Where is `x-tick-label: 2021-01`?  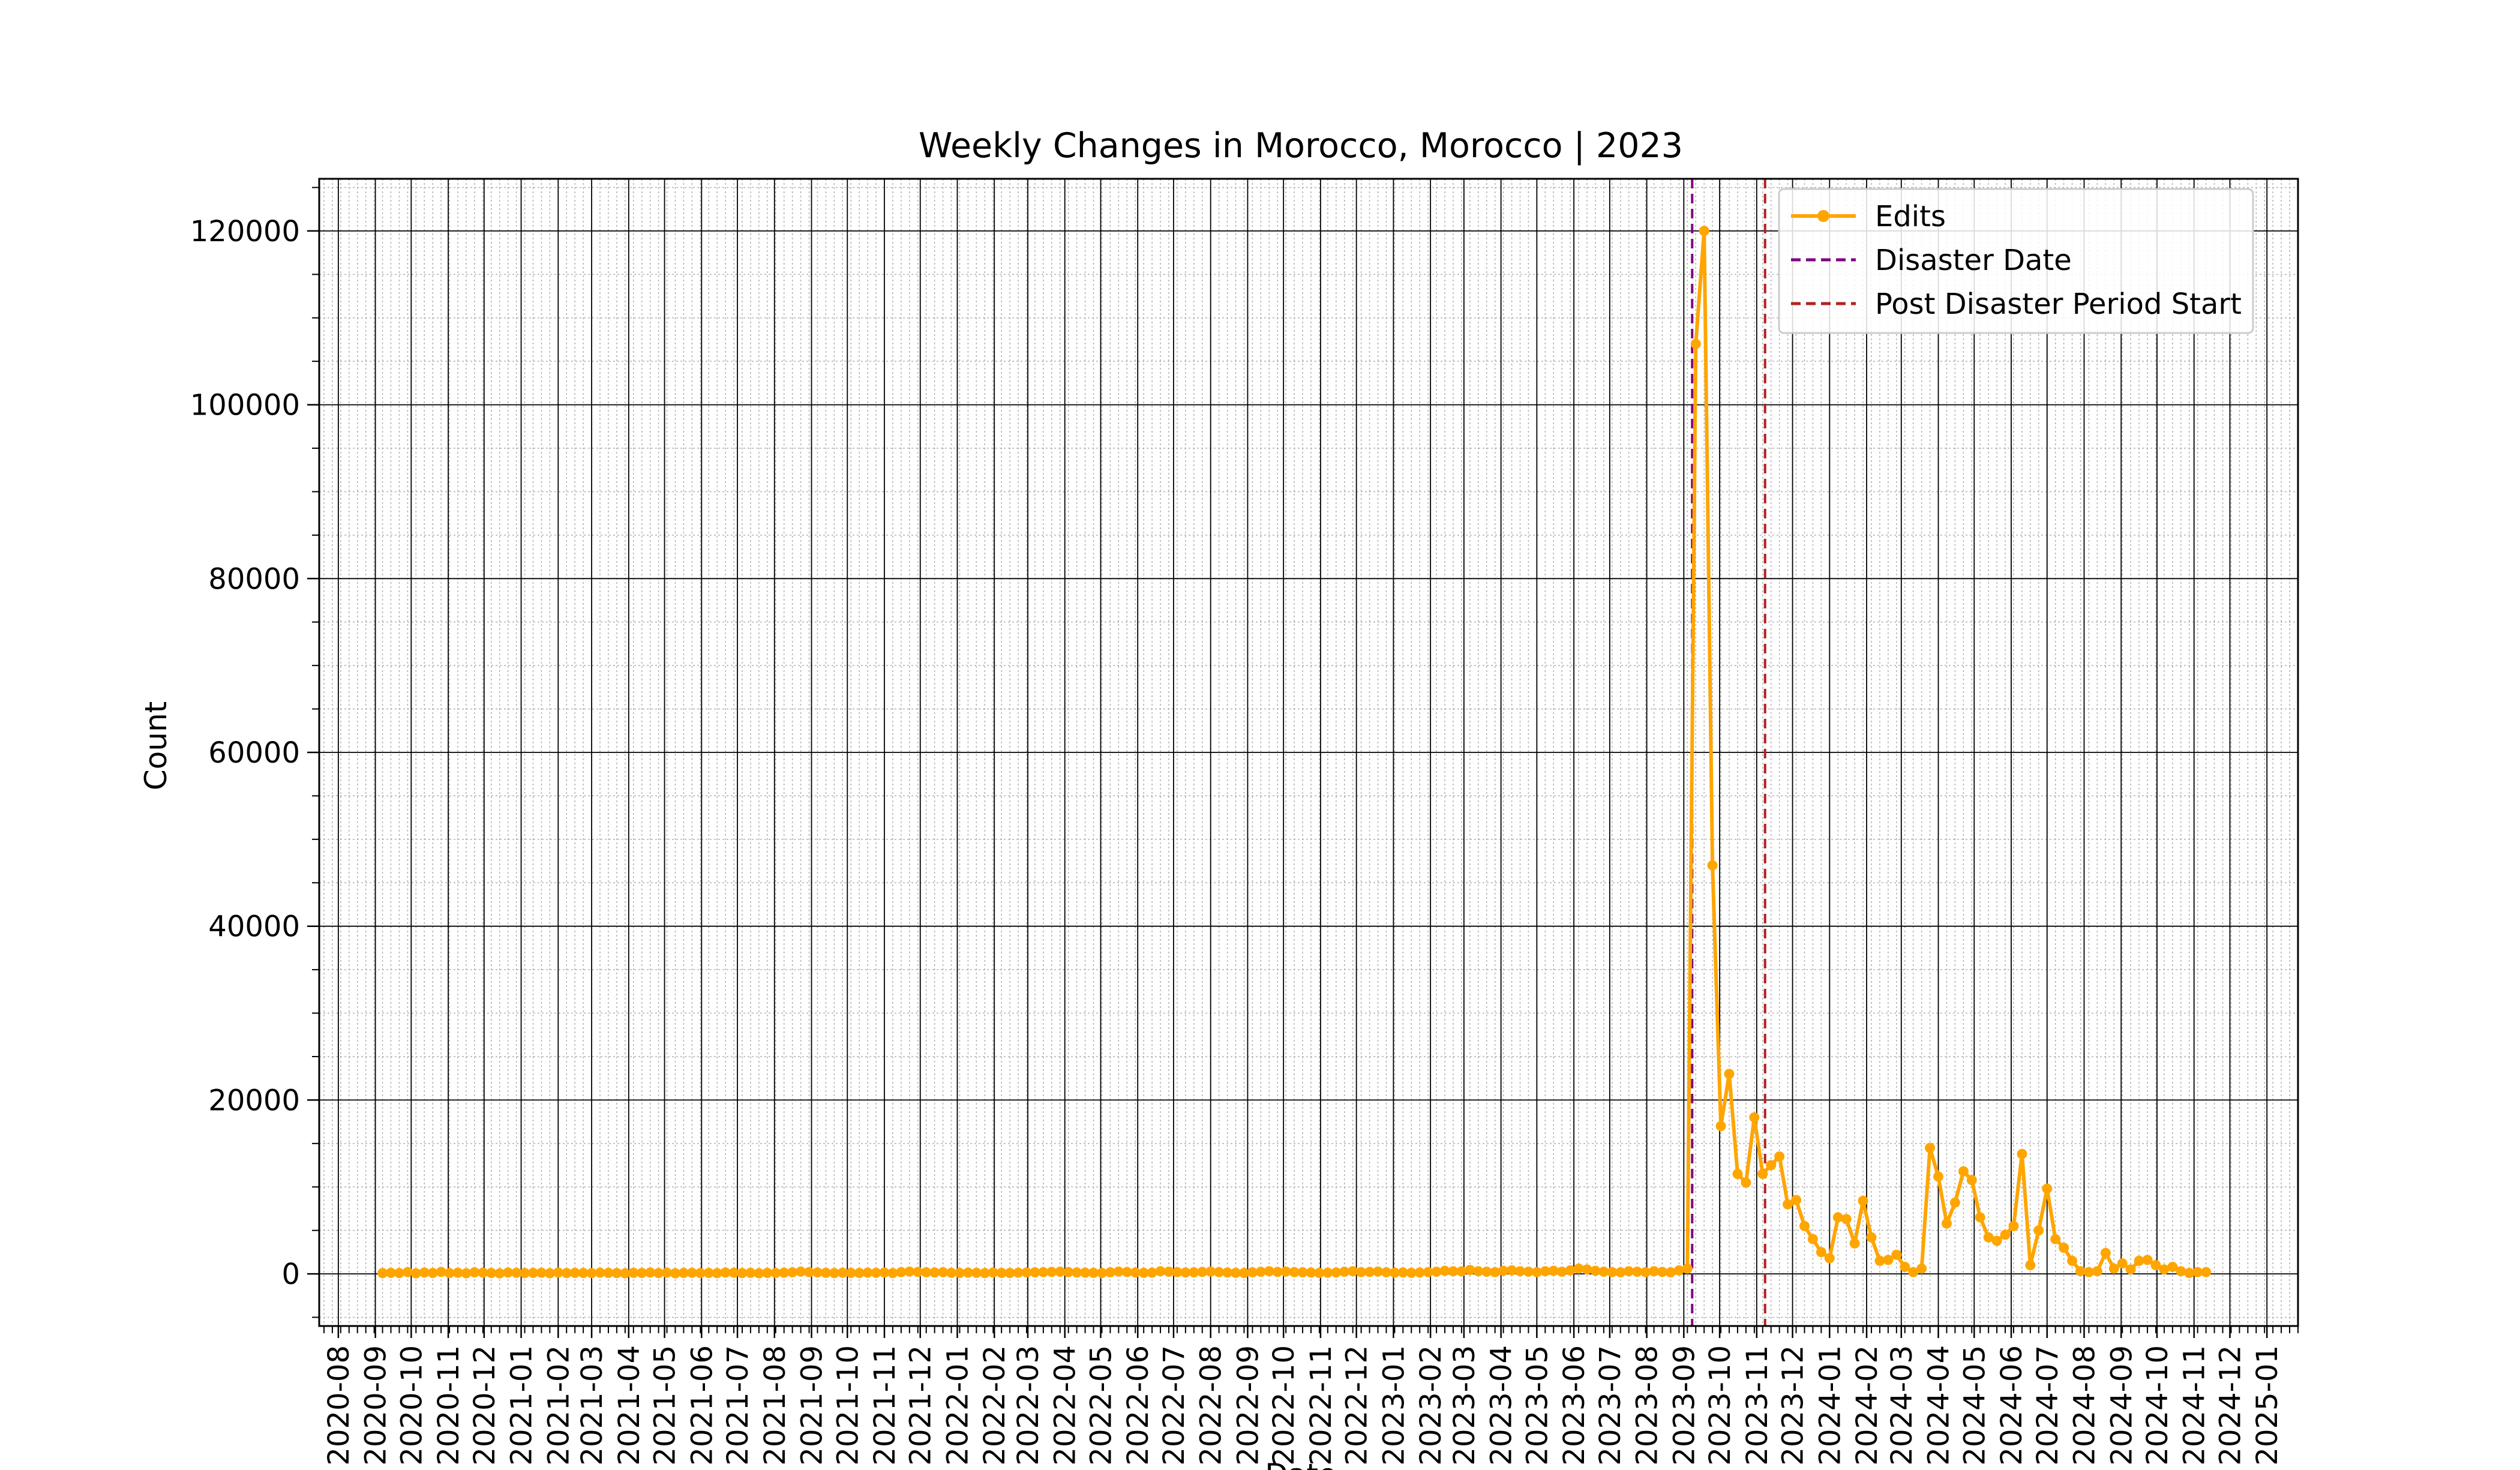 x-tick-label: 2021-01 is located at coordinates (522, 1405).